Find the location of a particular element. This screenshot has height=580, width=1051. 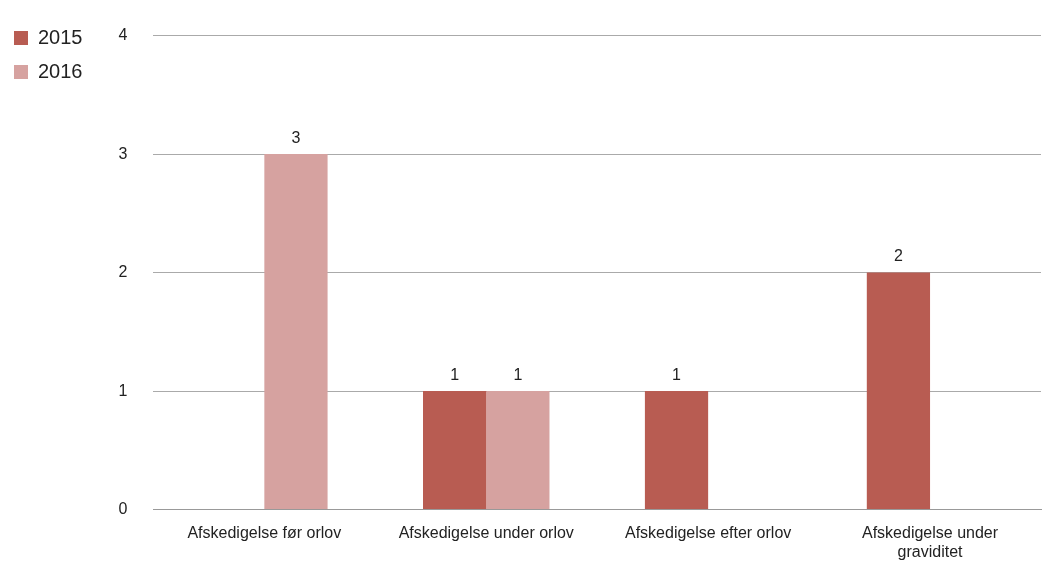

y-tick-label: 2 is located at coordinates (123, 272).